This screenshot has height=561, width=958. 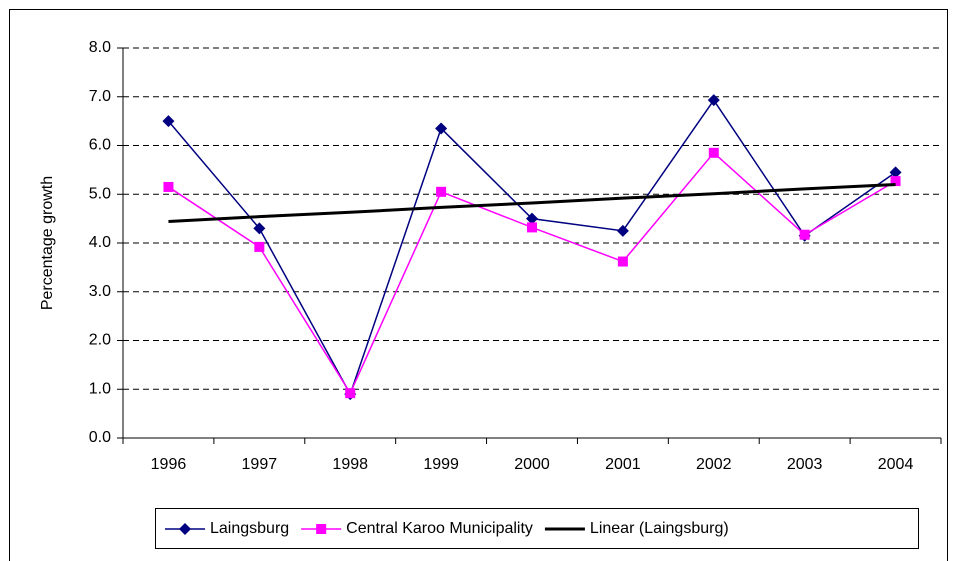 What do you see at coordinates (100, 388) in the screenshot?
I see `y-tick-label: 1.0` at bounding box center [100, 388].